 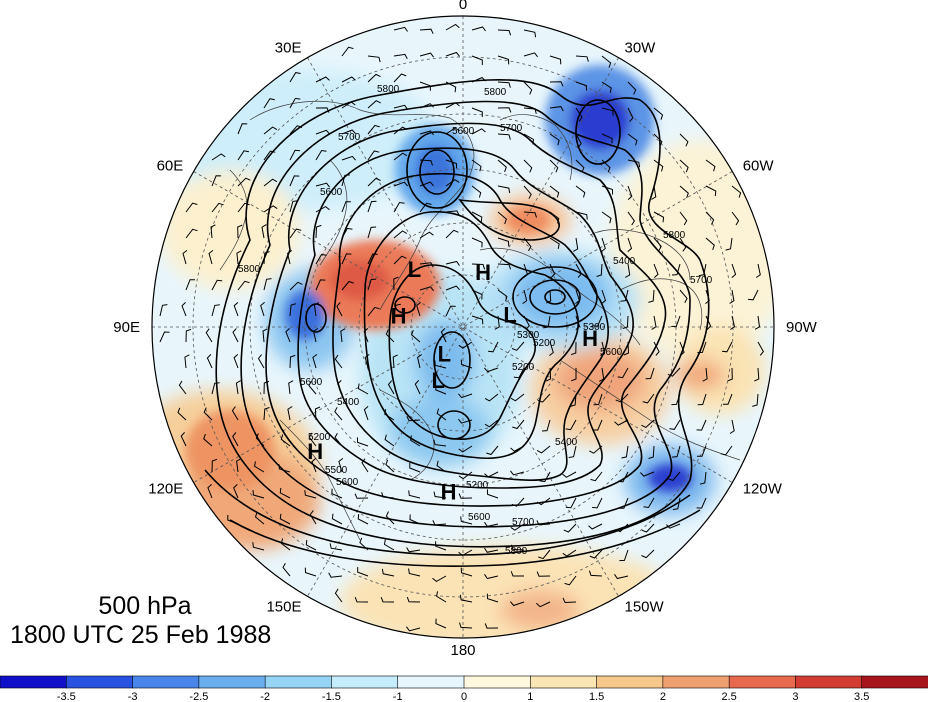 What do you see at coordinates (544, 343) in the screenshot?
I see `contour-label: 5200` at bounding box center [544, 343].